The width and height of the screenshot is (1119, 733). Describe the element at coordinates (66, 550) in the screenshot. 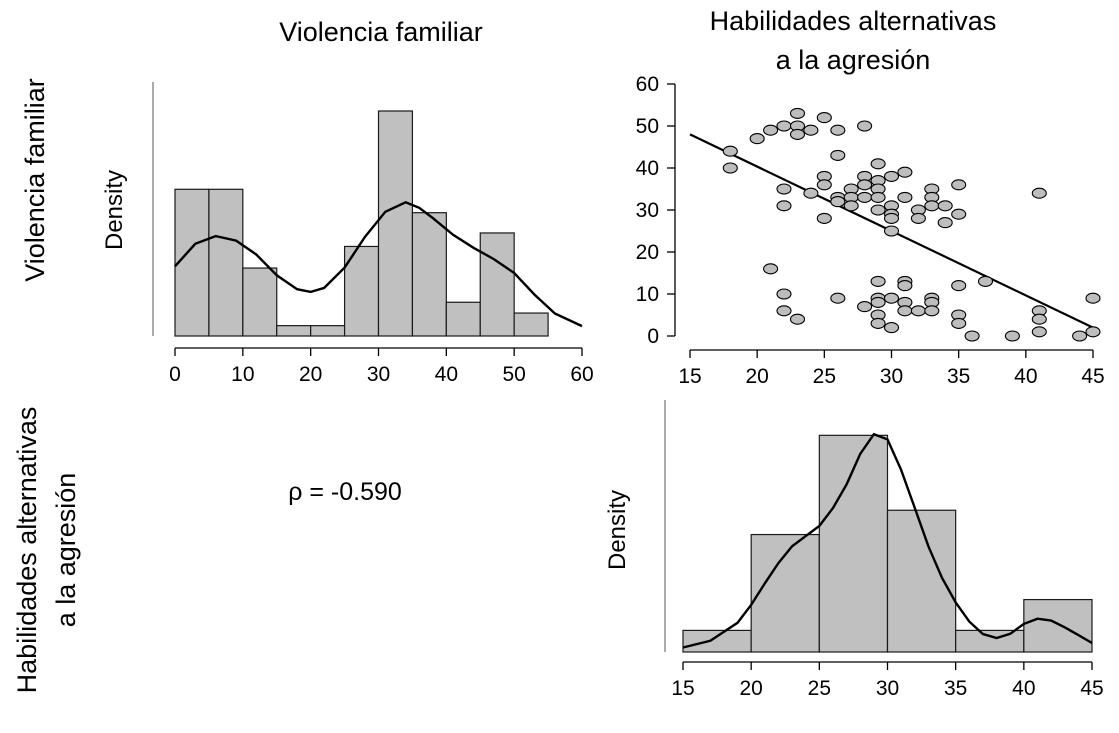

I see `row-title-habilidades-line2: a la agresión` at that location.